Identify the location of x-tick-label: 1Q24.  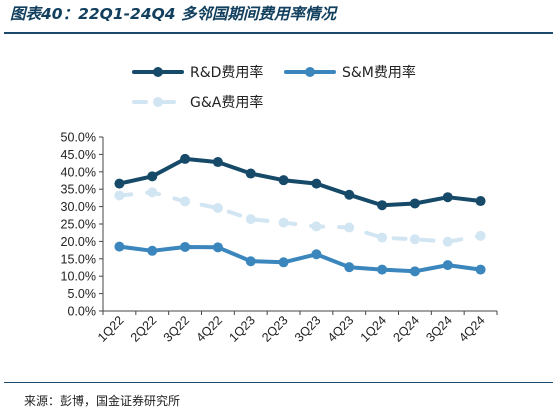
(374, 329).